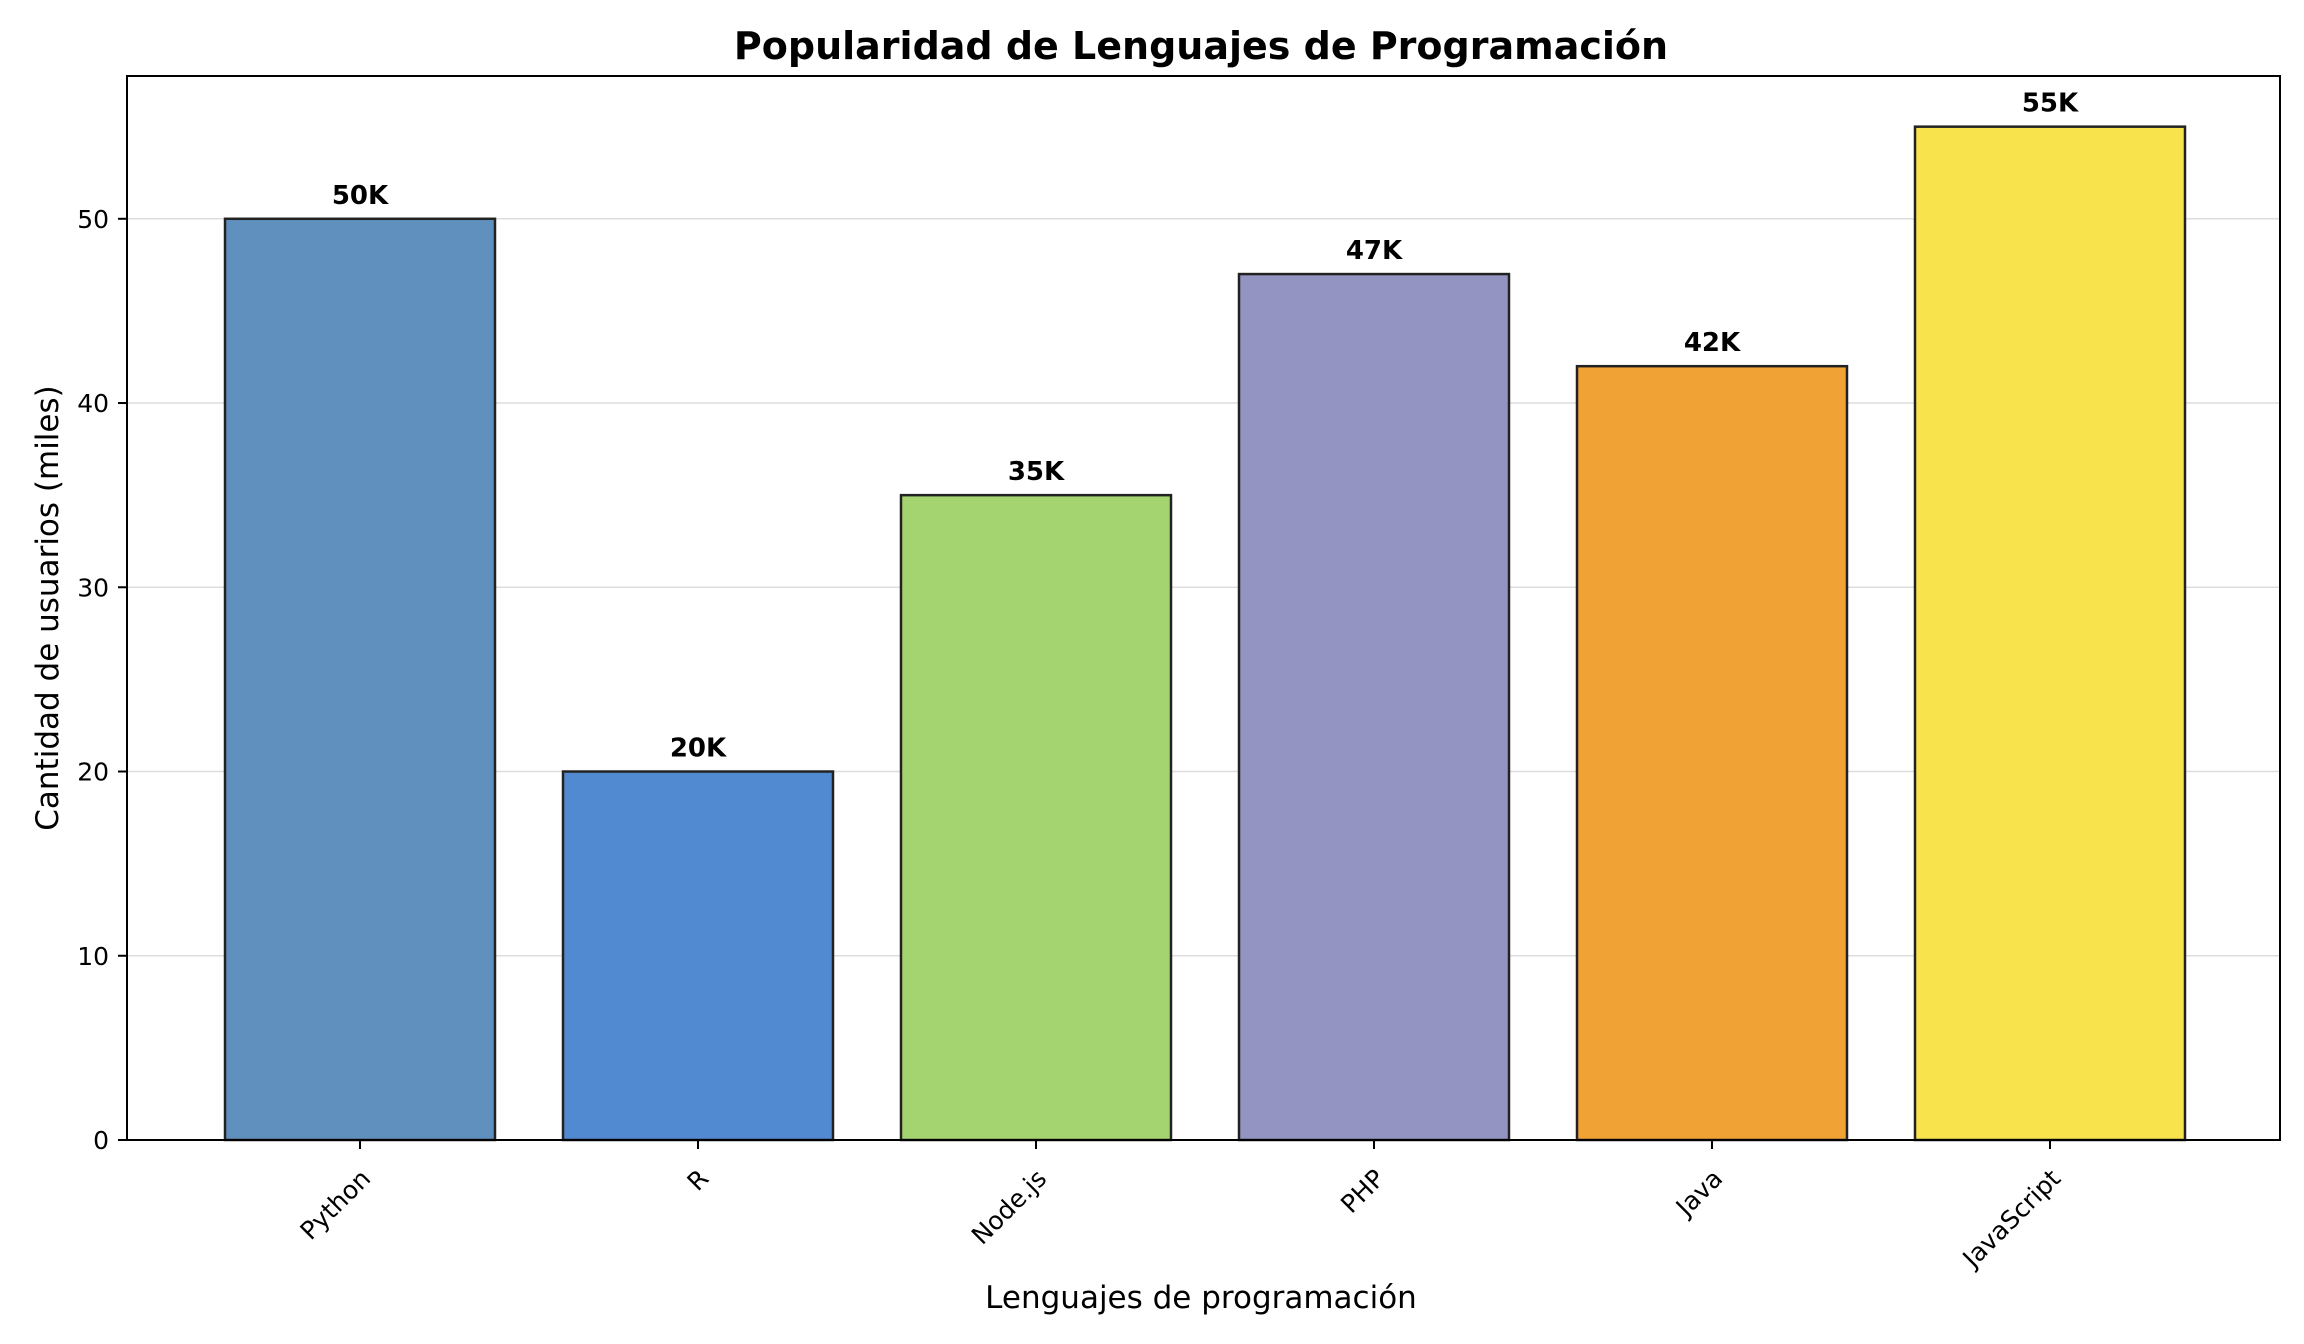 This screenshot has height=1344, width=2304. I want to click on x-tick-label-2: Node.js, so click(1009, 1207).